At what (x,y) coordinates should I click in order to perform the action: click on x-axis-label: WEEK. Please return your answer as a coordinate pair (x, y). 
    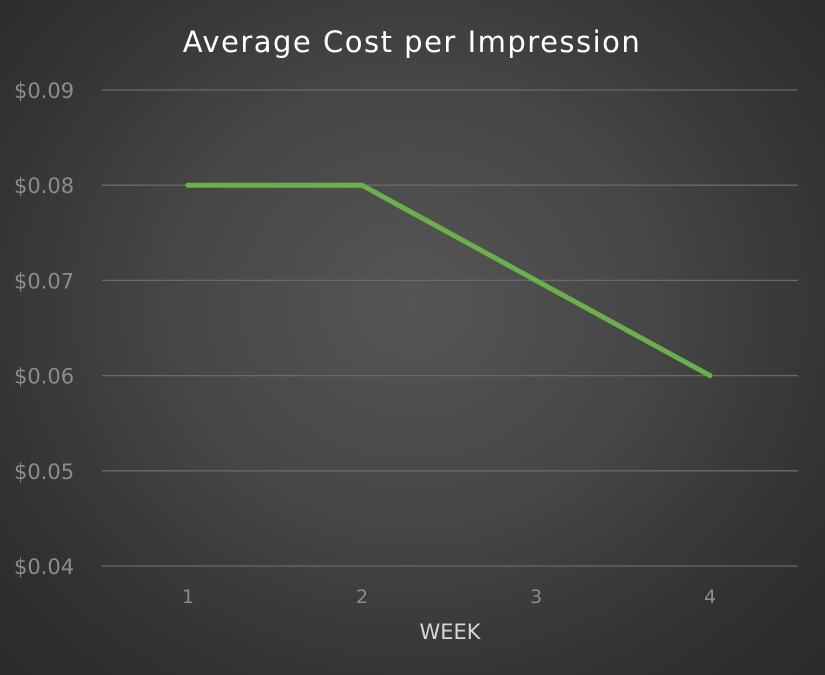
    Looking at the image, I should click on (450, 632).